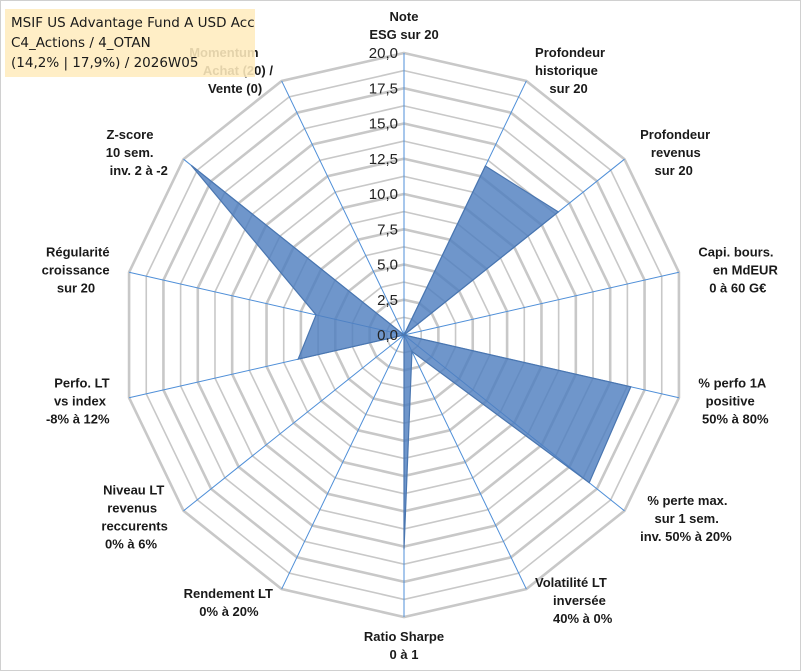 This screenshot has width=801, height=672. Describe the element at coordinates (746, 270) in the screenshot. I see `axis-label: en MdEUR` at that location.